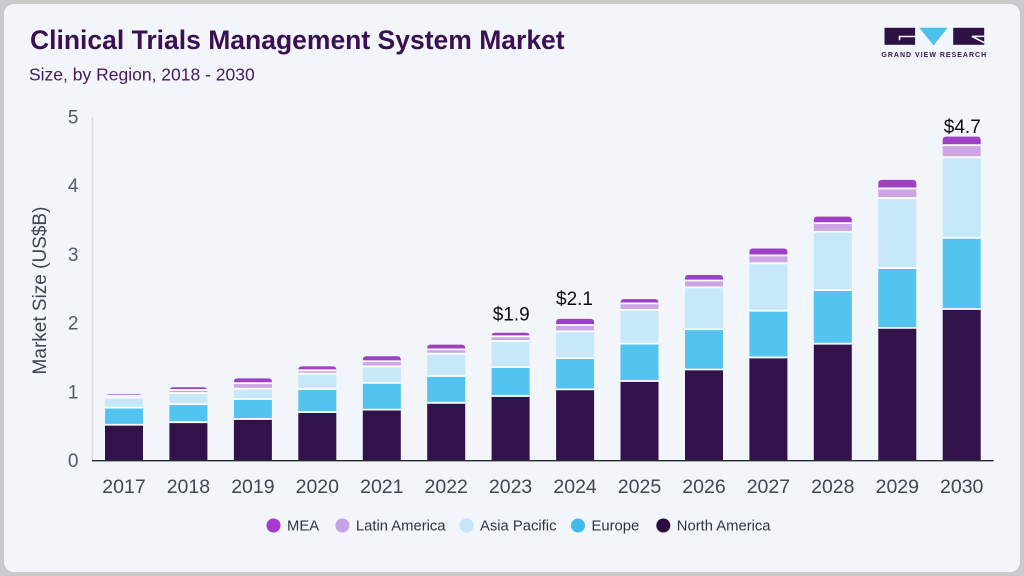 The height and width of the screenshot is (576, 1024). What do you see at coordinates (188, 487) in the screenshot?
I see `svg-text: 2018` at bounding box center [188, 487].